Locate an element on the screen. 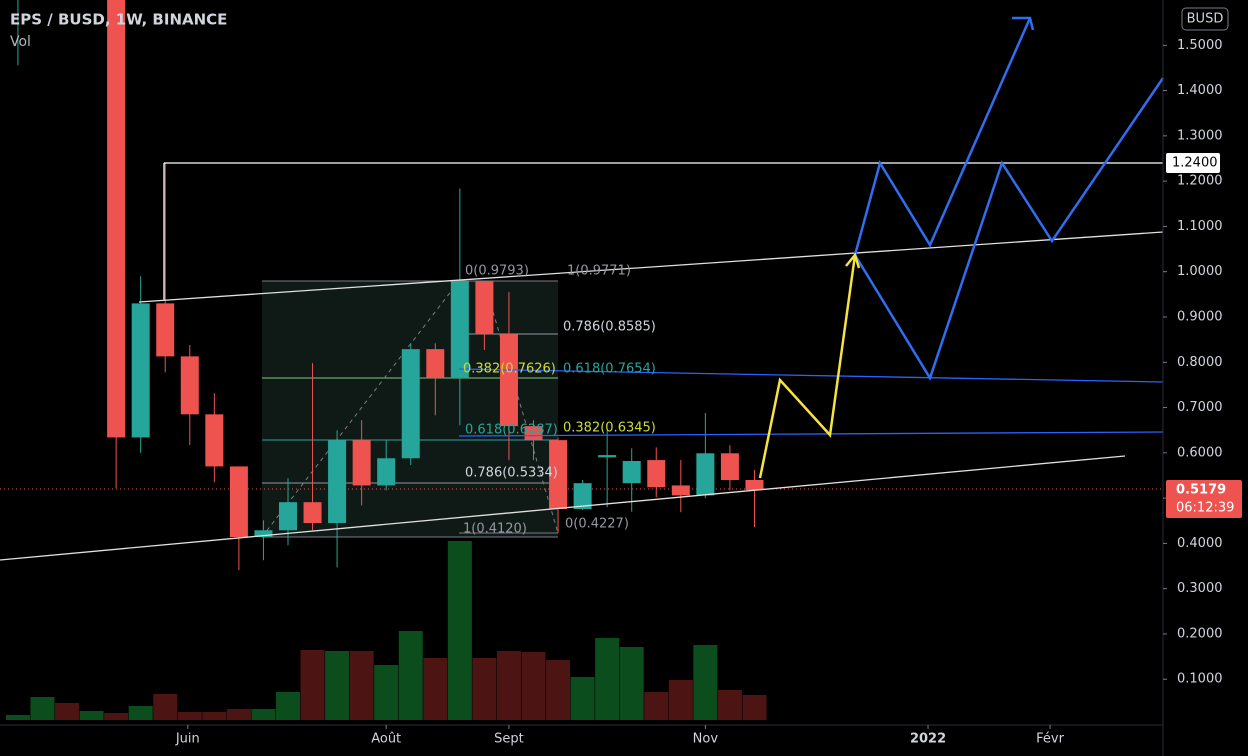 Image resolution: width=1248 pixels, height=756 pixels. x-tick-label: Août is located at coordinates (386, 739).